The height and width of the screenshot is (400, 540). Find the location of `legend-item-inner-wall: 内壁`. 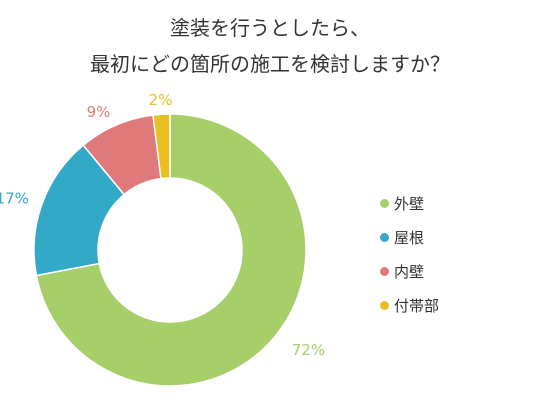

legend-item-inner-wall: 内壁 is located at coordinates (409, 271).